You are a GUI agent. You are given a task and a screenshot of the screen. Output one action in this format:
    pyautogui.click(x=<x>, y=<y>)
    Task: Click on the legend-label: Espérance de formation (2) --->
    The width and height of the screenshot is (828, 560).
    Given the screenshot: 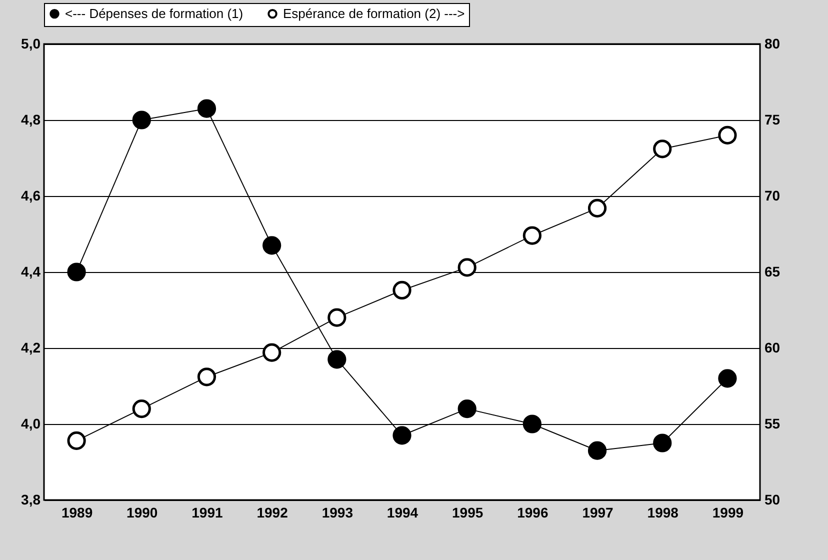 What is the action you would take?
    pyautogui.click(x=374, y=13)
    